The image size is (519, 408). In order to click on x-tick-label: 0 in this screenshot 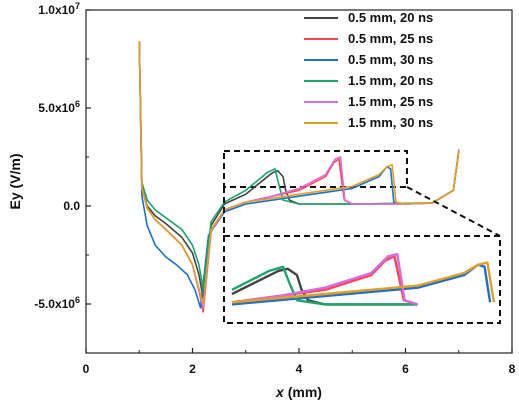, I will do `click(86, 369)`.